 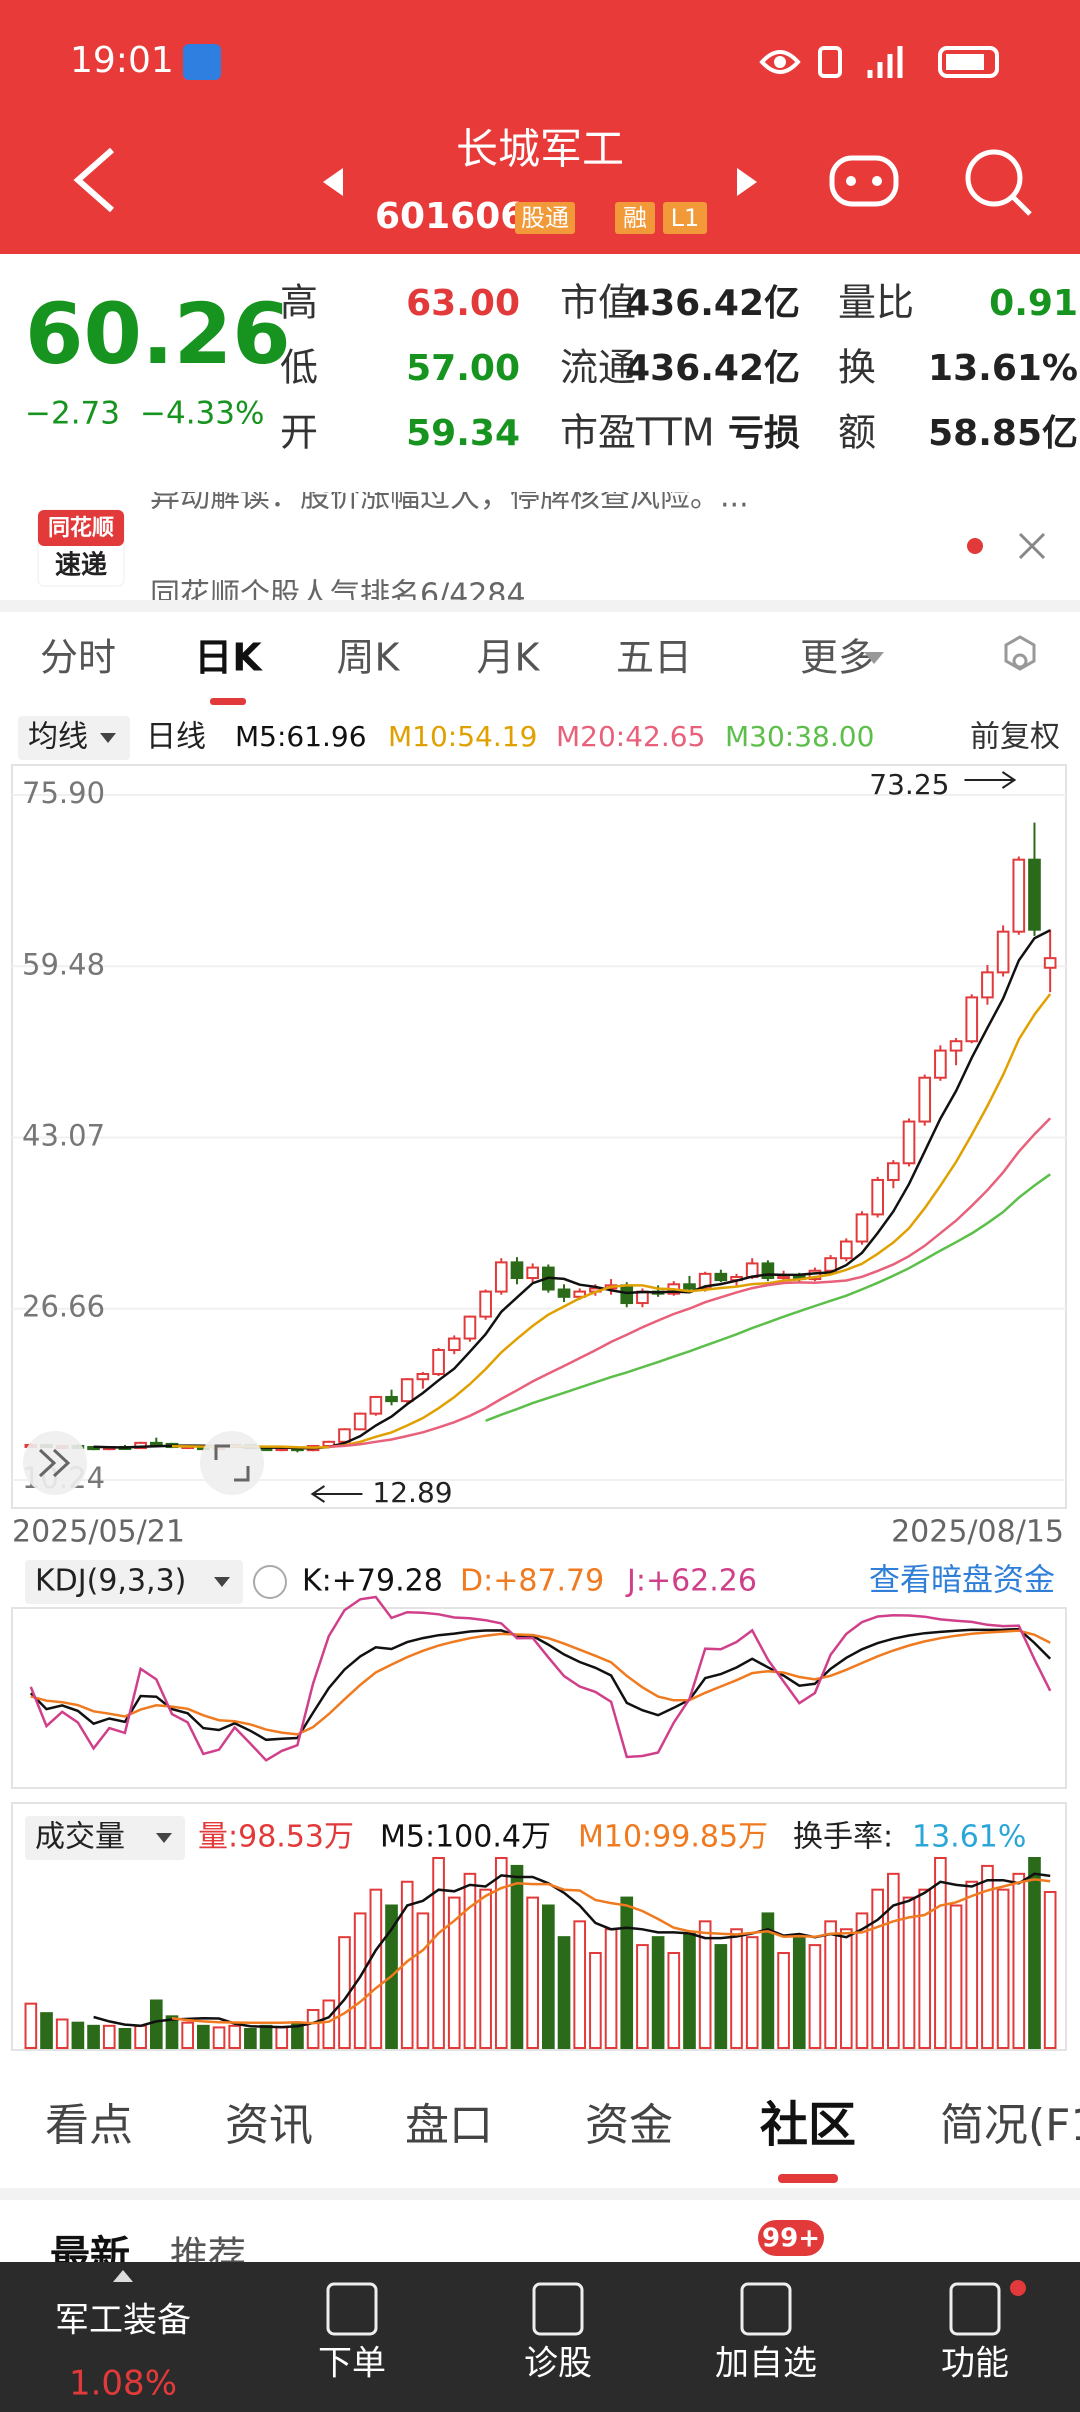 I want to click on section-tab: 盘口, so click(x=449, y=2125).